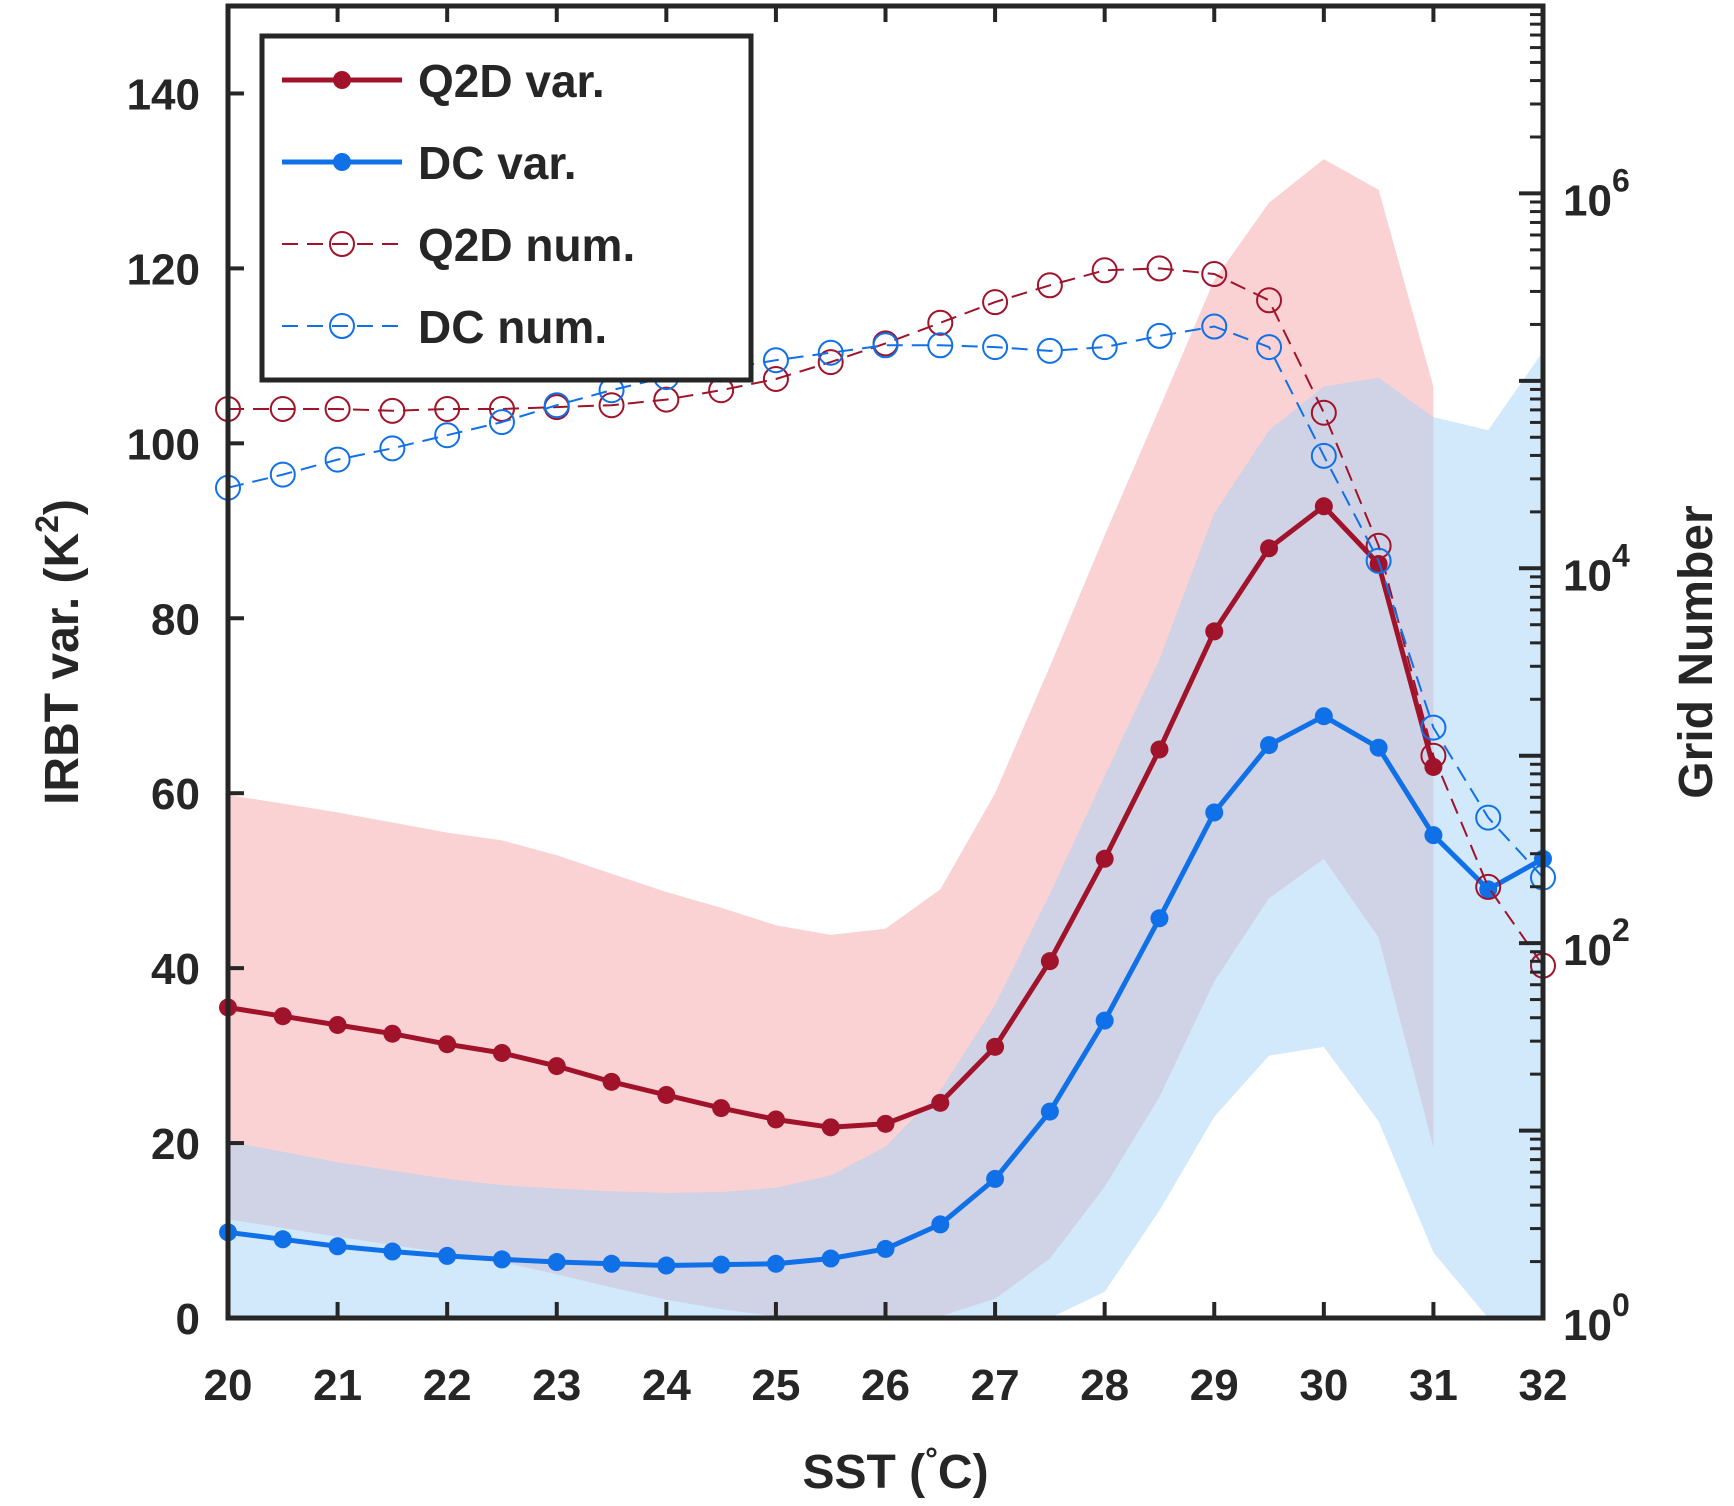 The image size is (1734, 1506). I want to click on legend-box, so click(506, 208).